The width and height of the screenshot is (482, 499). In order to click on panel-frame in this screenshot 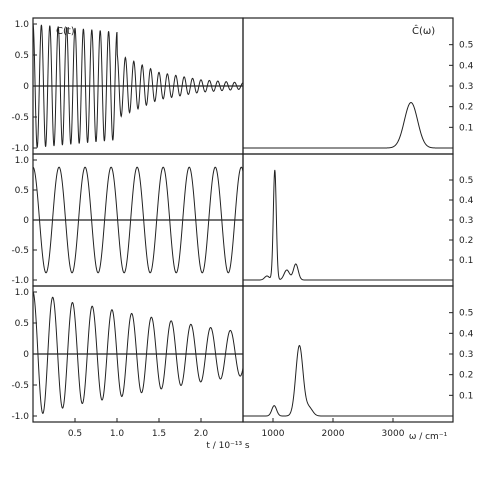, I will do `click(348, 354)`.